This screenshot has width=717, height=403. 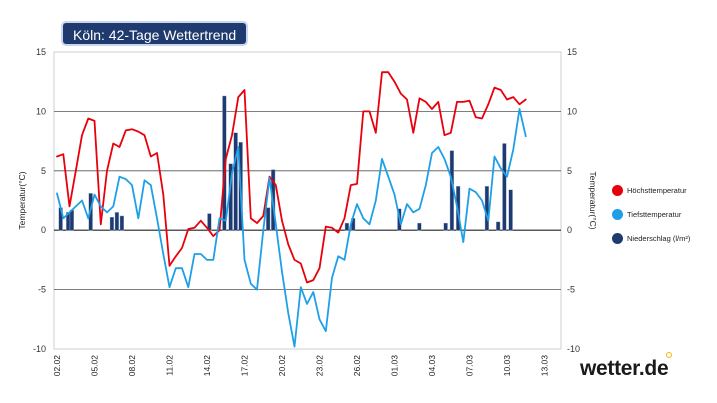 What do you see at coordinates (593, 200) in the screenshot?
I see `y-axis-label-right: Temperatur(°C)` at bounding box center [593, 200].